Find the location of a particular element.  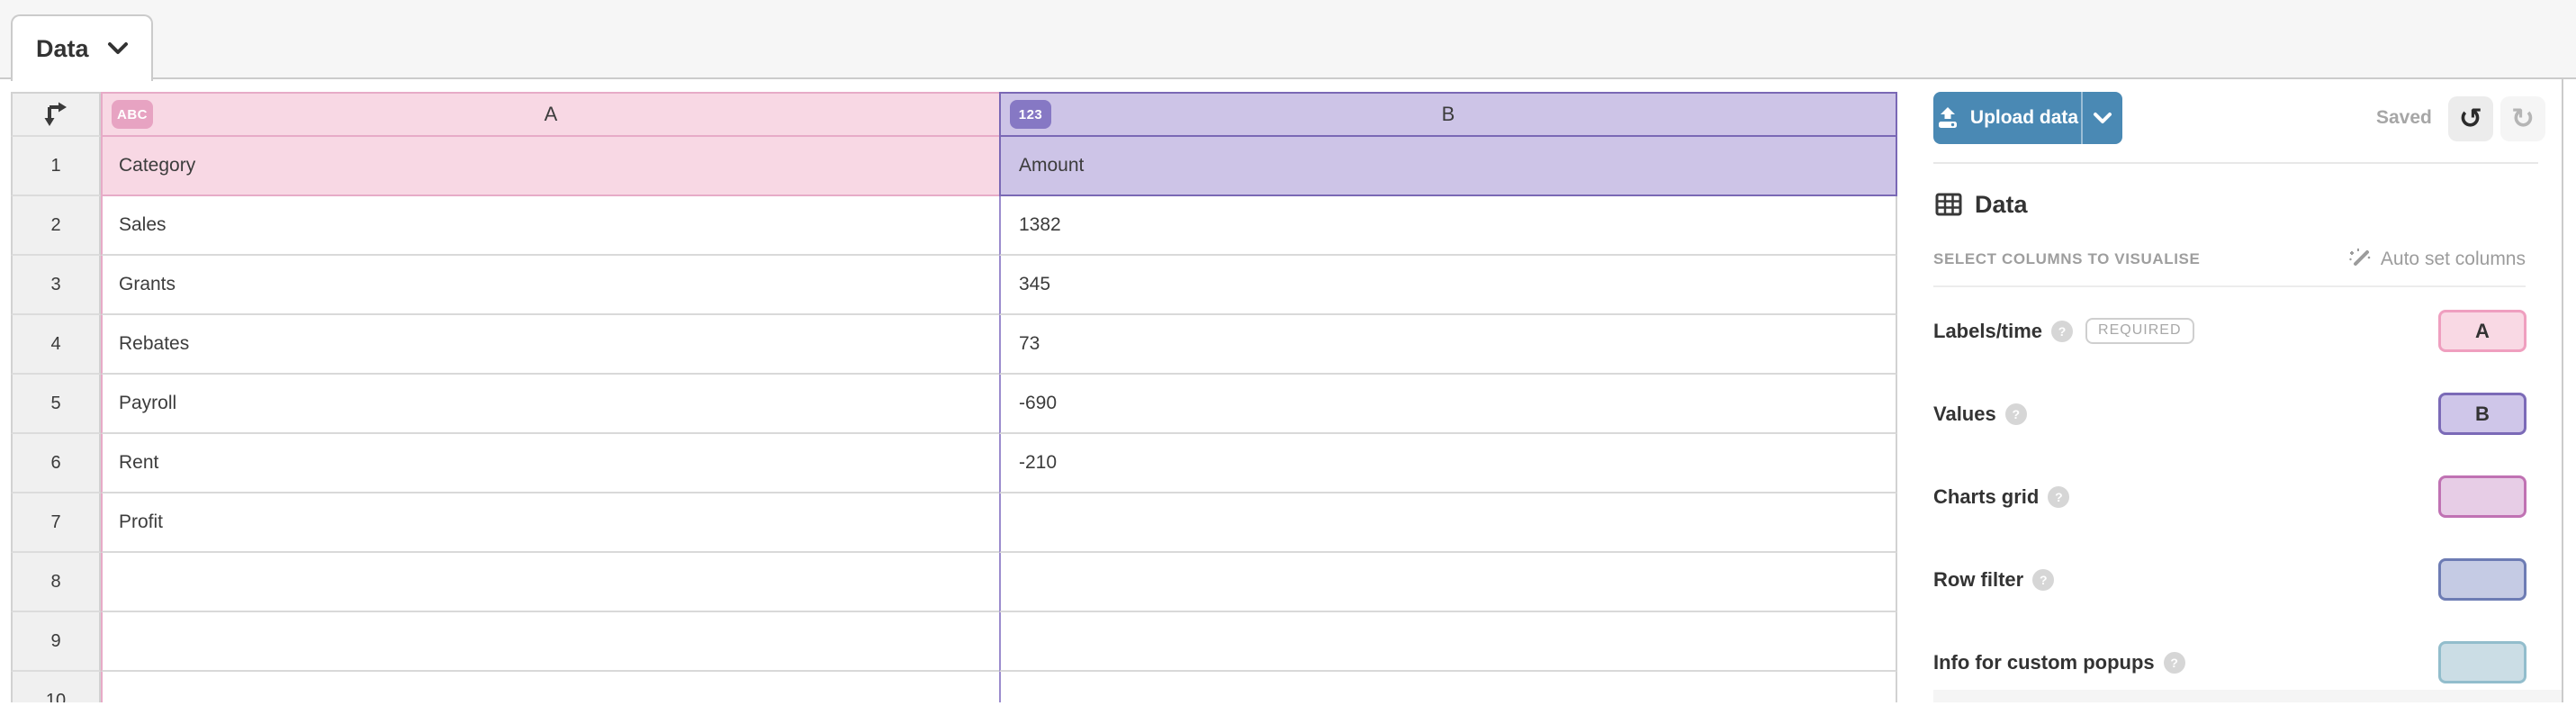

cell-a: Rebates is located at coordinates (550, 345).